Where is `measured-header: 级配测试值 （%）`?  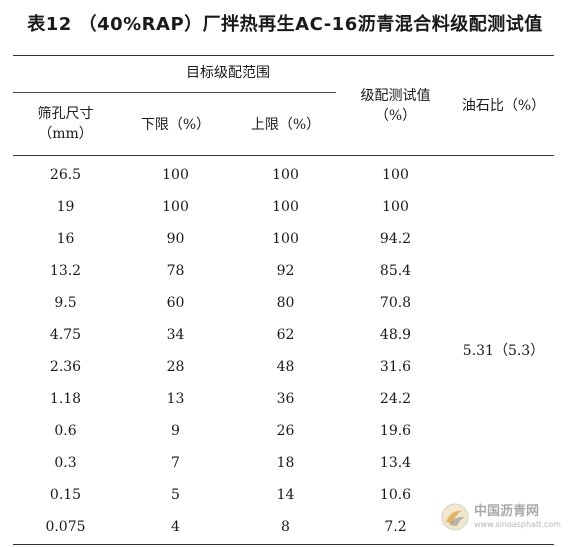
measured-header: 级配测试值 （%） is located at coordinates (395, 106).